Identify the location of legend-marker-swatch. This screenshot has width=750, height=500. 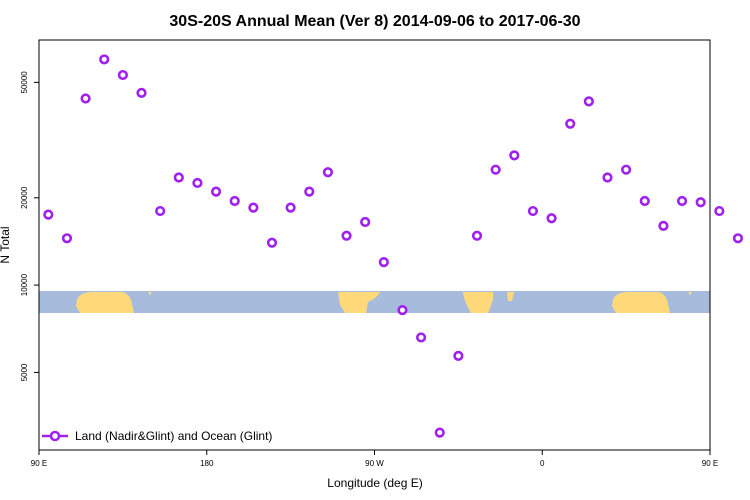
(55, 436).